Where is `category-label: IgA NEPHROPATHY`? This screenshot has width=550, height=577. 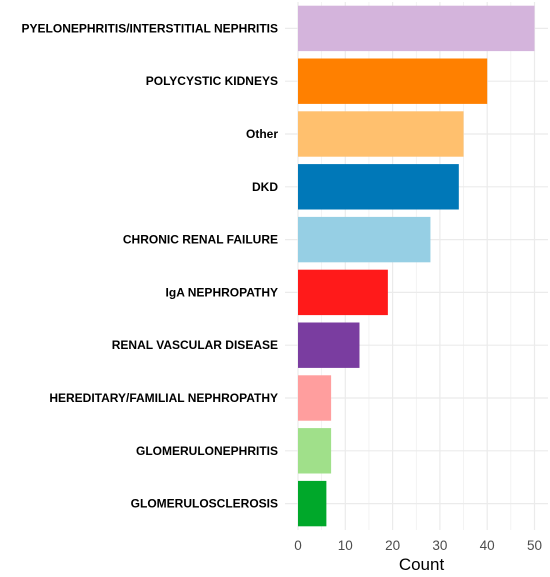 category-label: IgA NEPHROPATHY is located at coordinates (222, 292).